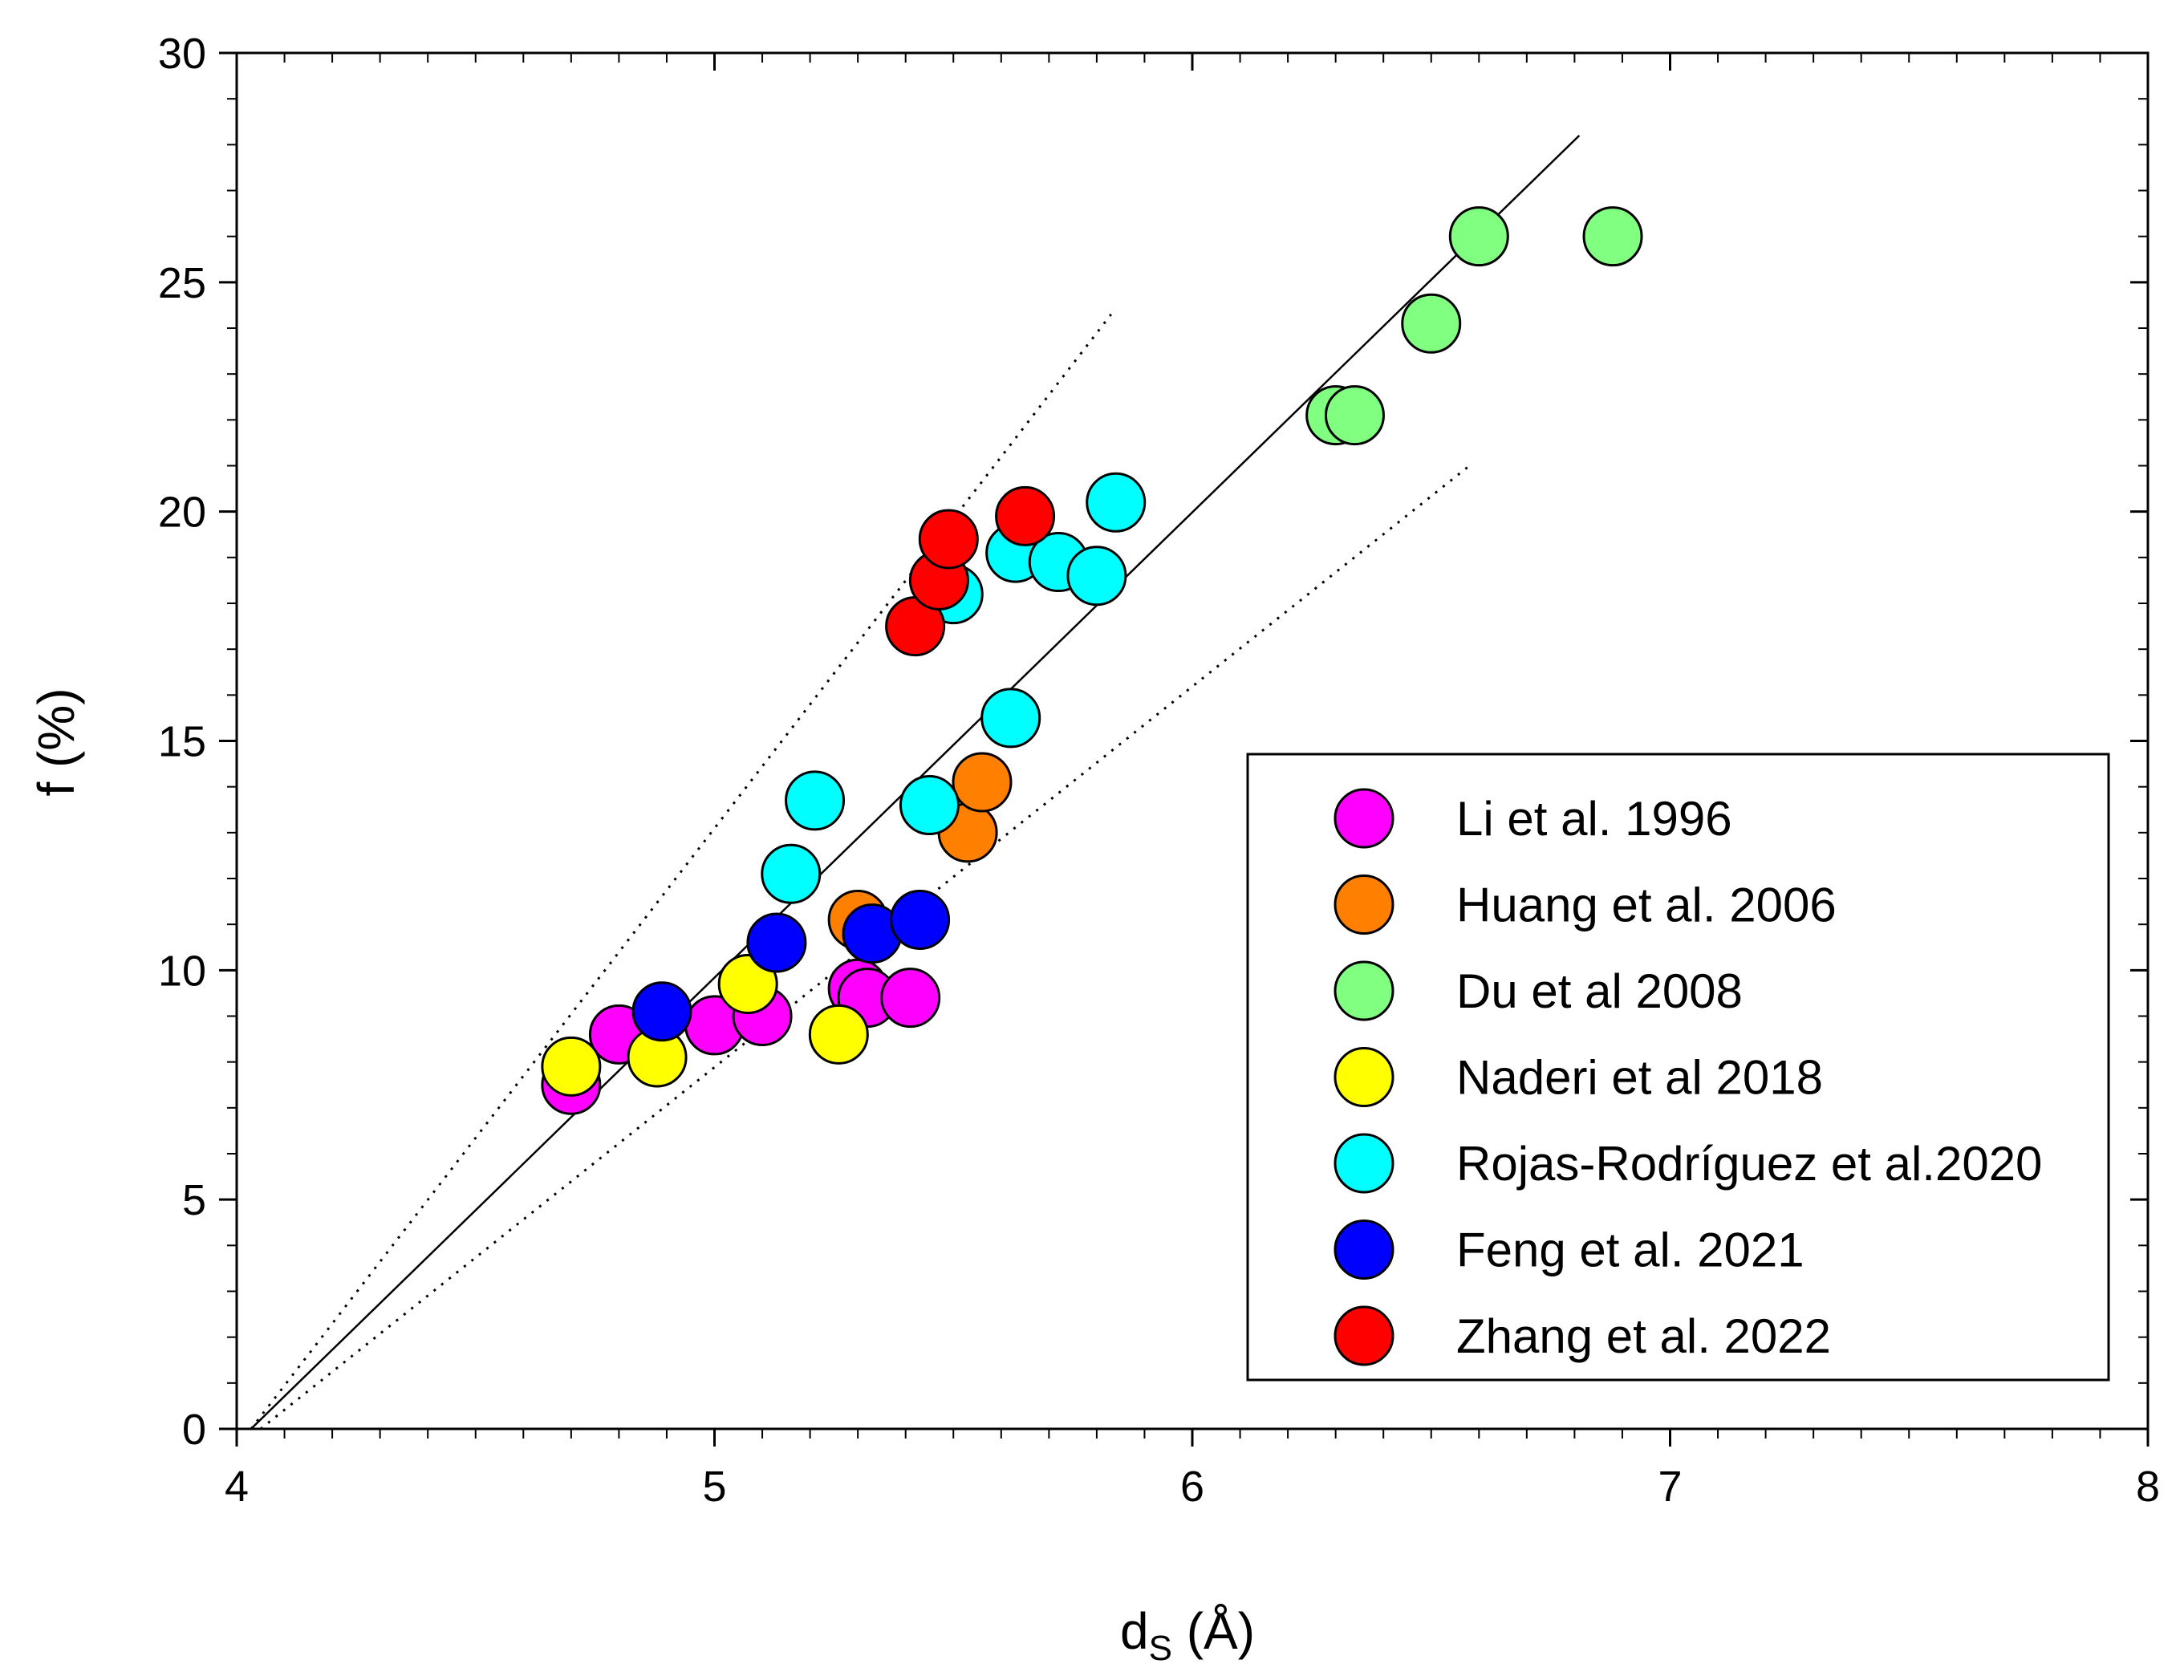 The width and height of the screenshot is (2184, 1680). What do you see at coordinates (1749, 1164) in the screenshot?
I see `legend-label: Rojas-Rodríguez et al.2020` at bounding box center [1749, 1164].